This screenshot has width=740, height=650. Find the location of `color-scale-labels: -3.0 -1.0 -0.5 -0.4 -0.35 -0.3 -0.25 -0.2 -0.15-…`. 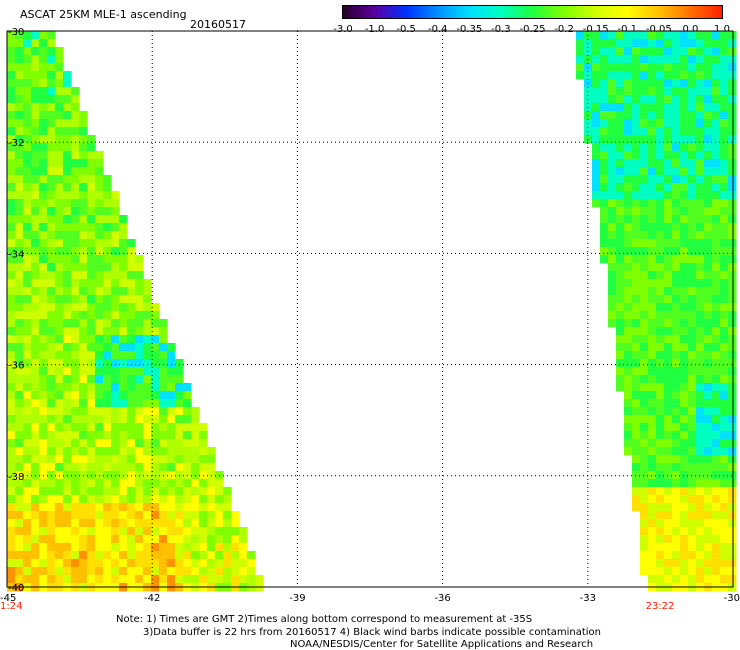

color-scale-labels: -3.0 -1.0 -0.5 -0.4 -0.35 -0.3 -0.25 -0.2 -0.15-… is located at coordinates (370, 31).